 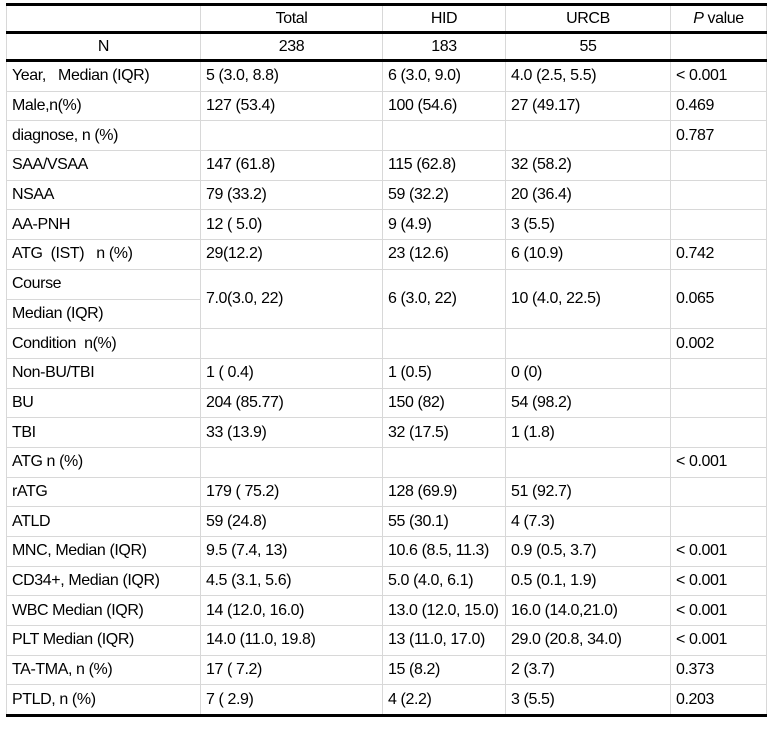 I want to click on row-label-plt: PLT Median (IQR), so click(x=103, y=640).